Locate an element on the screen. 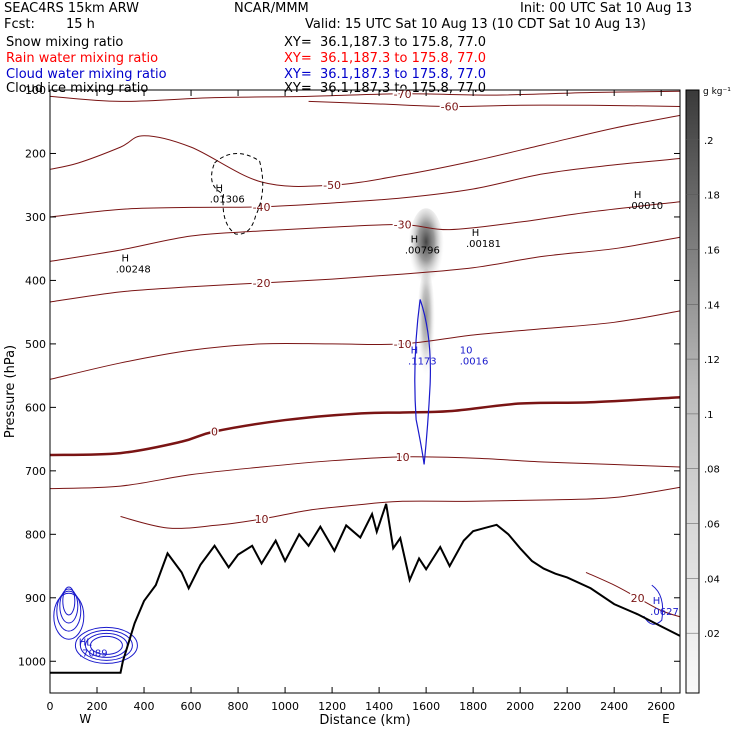 Image resolution: width=740 pixels, height=740 pixels. y-tick-label: 700 is located at coordinates (35, 471).